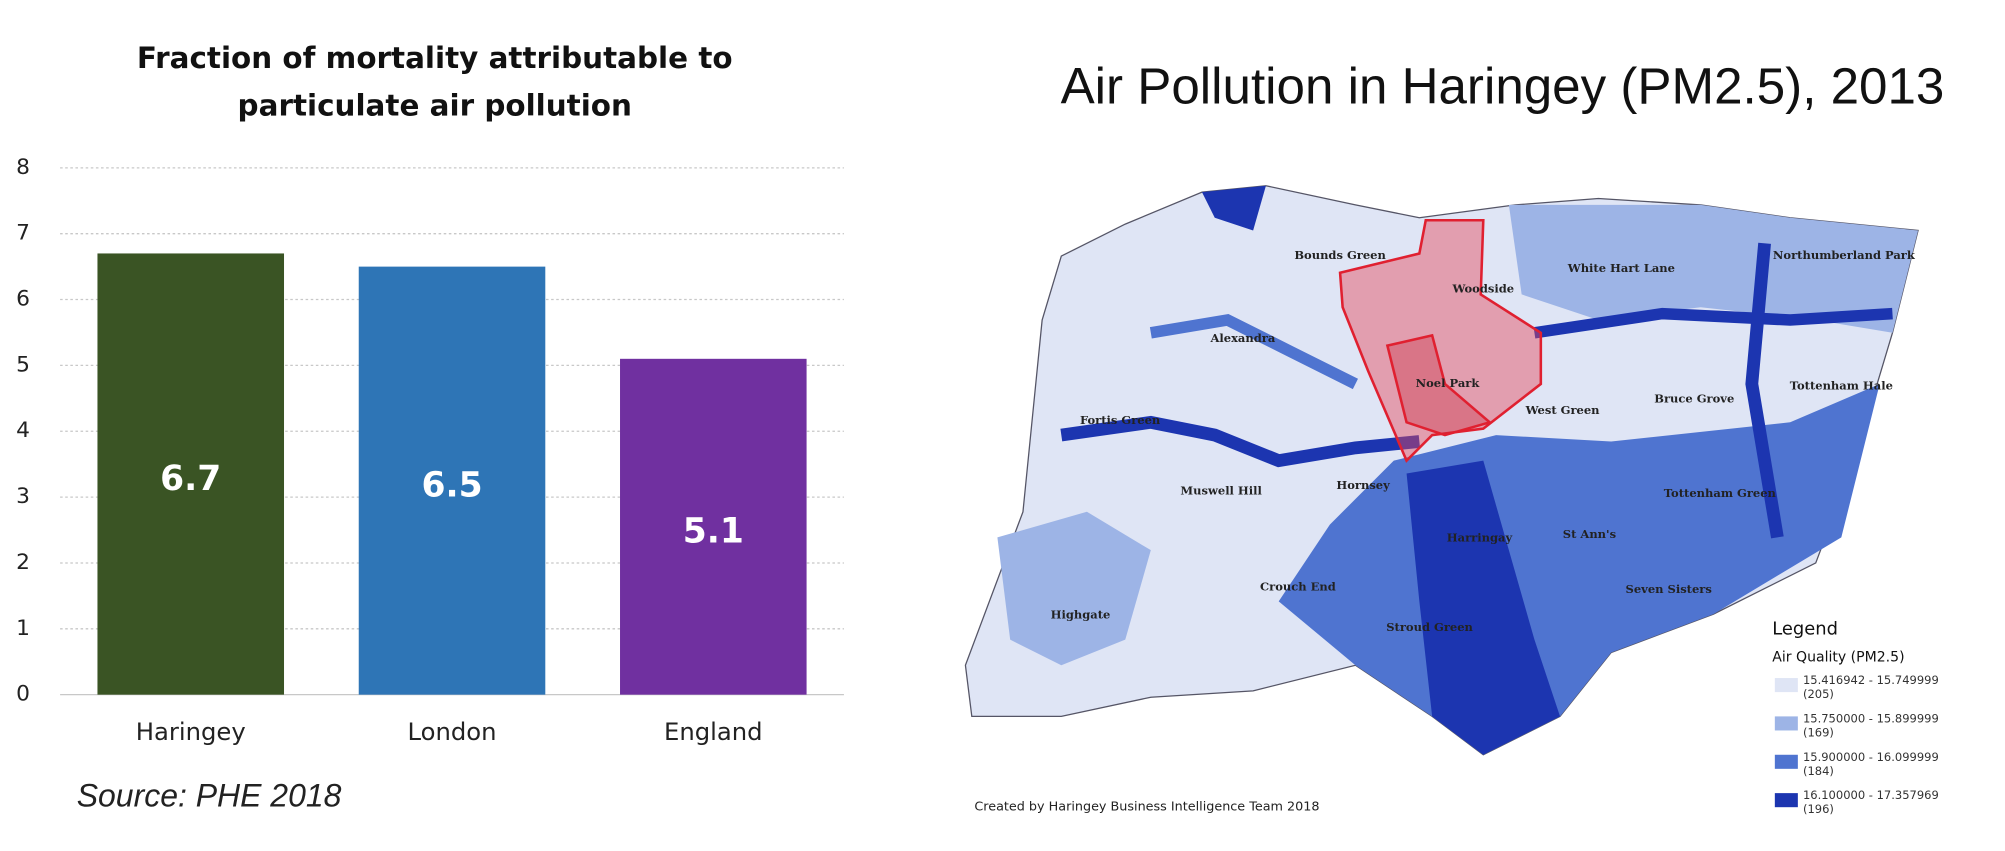 Image resolution: width=2005 pixels, height=851 pixels. What do you see at coordinates (23, 430) in the screenshot?
I see `y-tick-label: 4` at bounding box center [23, 430].